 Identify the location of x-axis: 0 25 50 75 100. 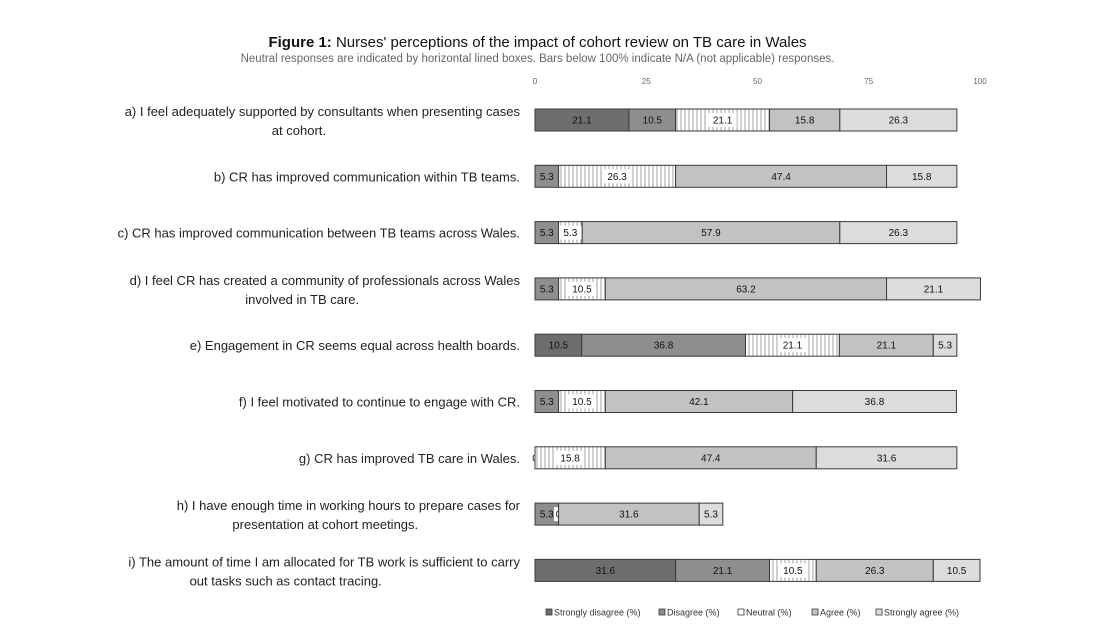
(760, 81).